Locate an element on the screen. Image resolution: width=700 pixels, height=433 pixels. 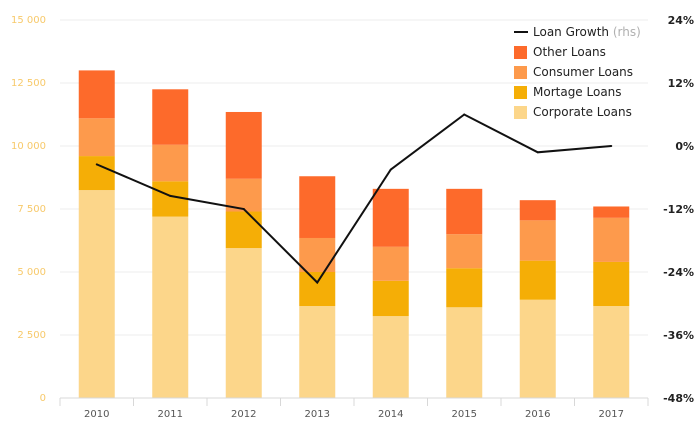
bar-other-loans-2017 is located at coordinates (611, 212).